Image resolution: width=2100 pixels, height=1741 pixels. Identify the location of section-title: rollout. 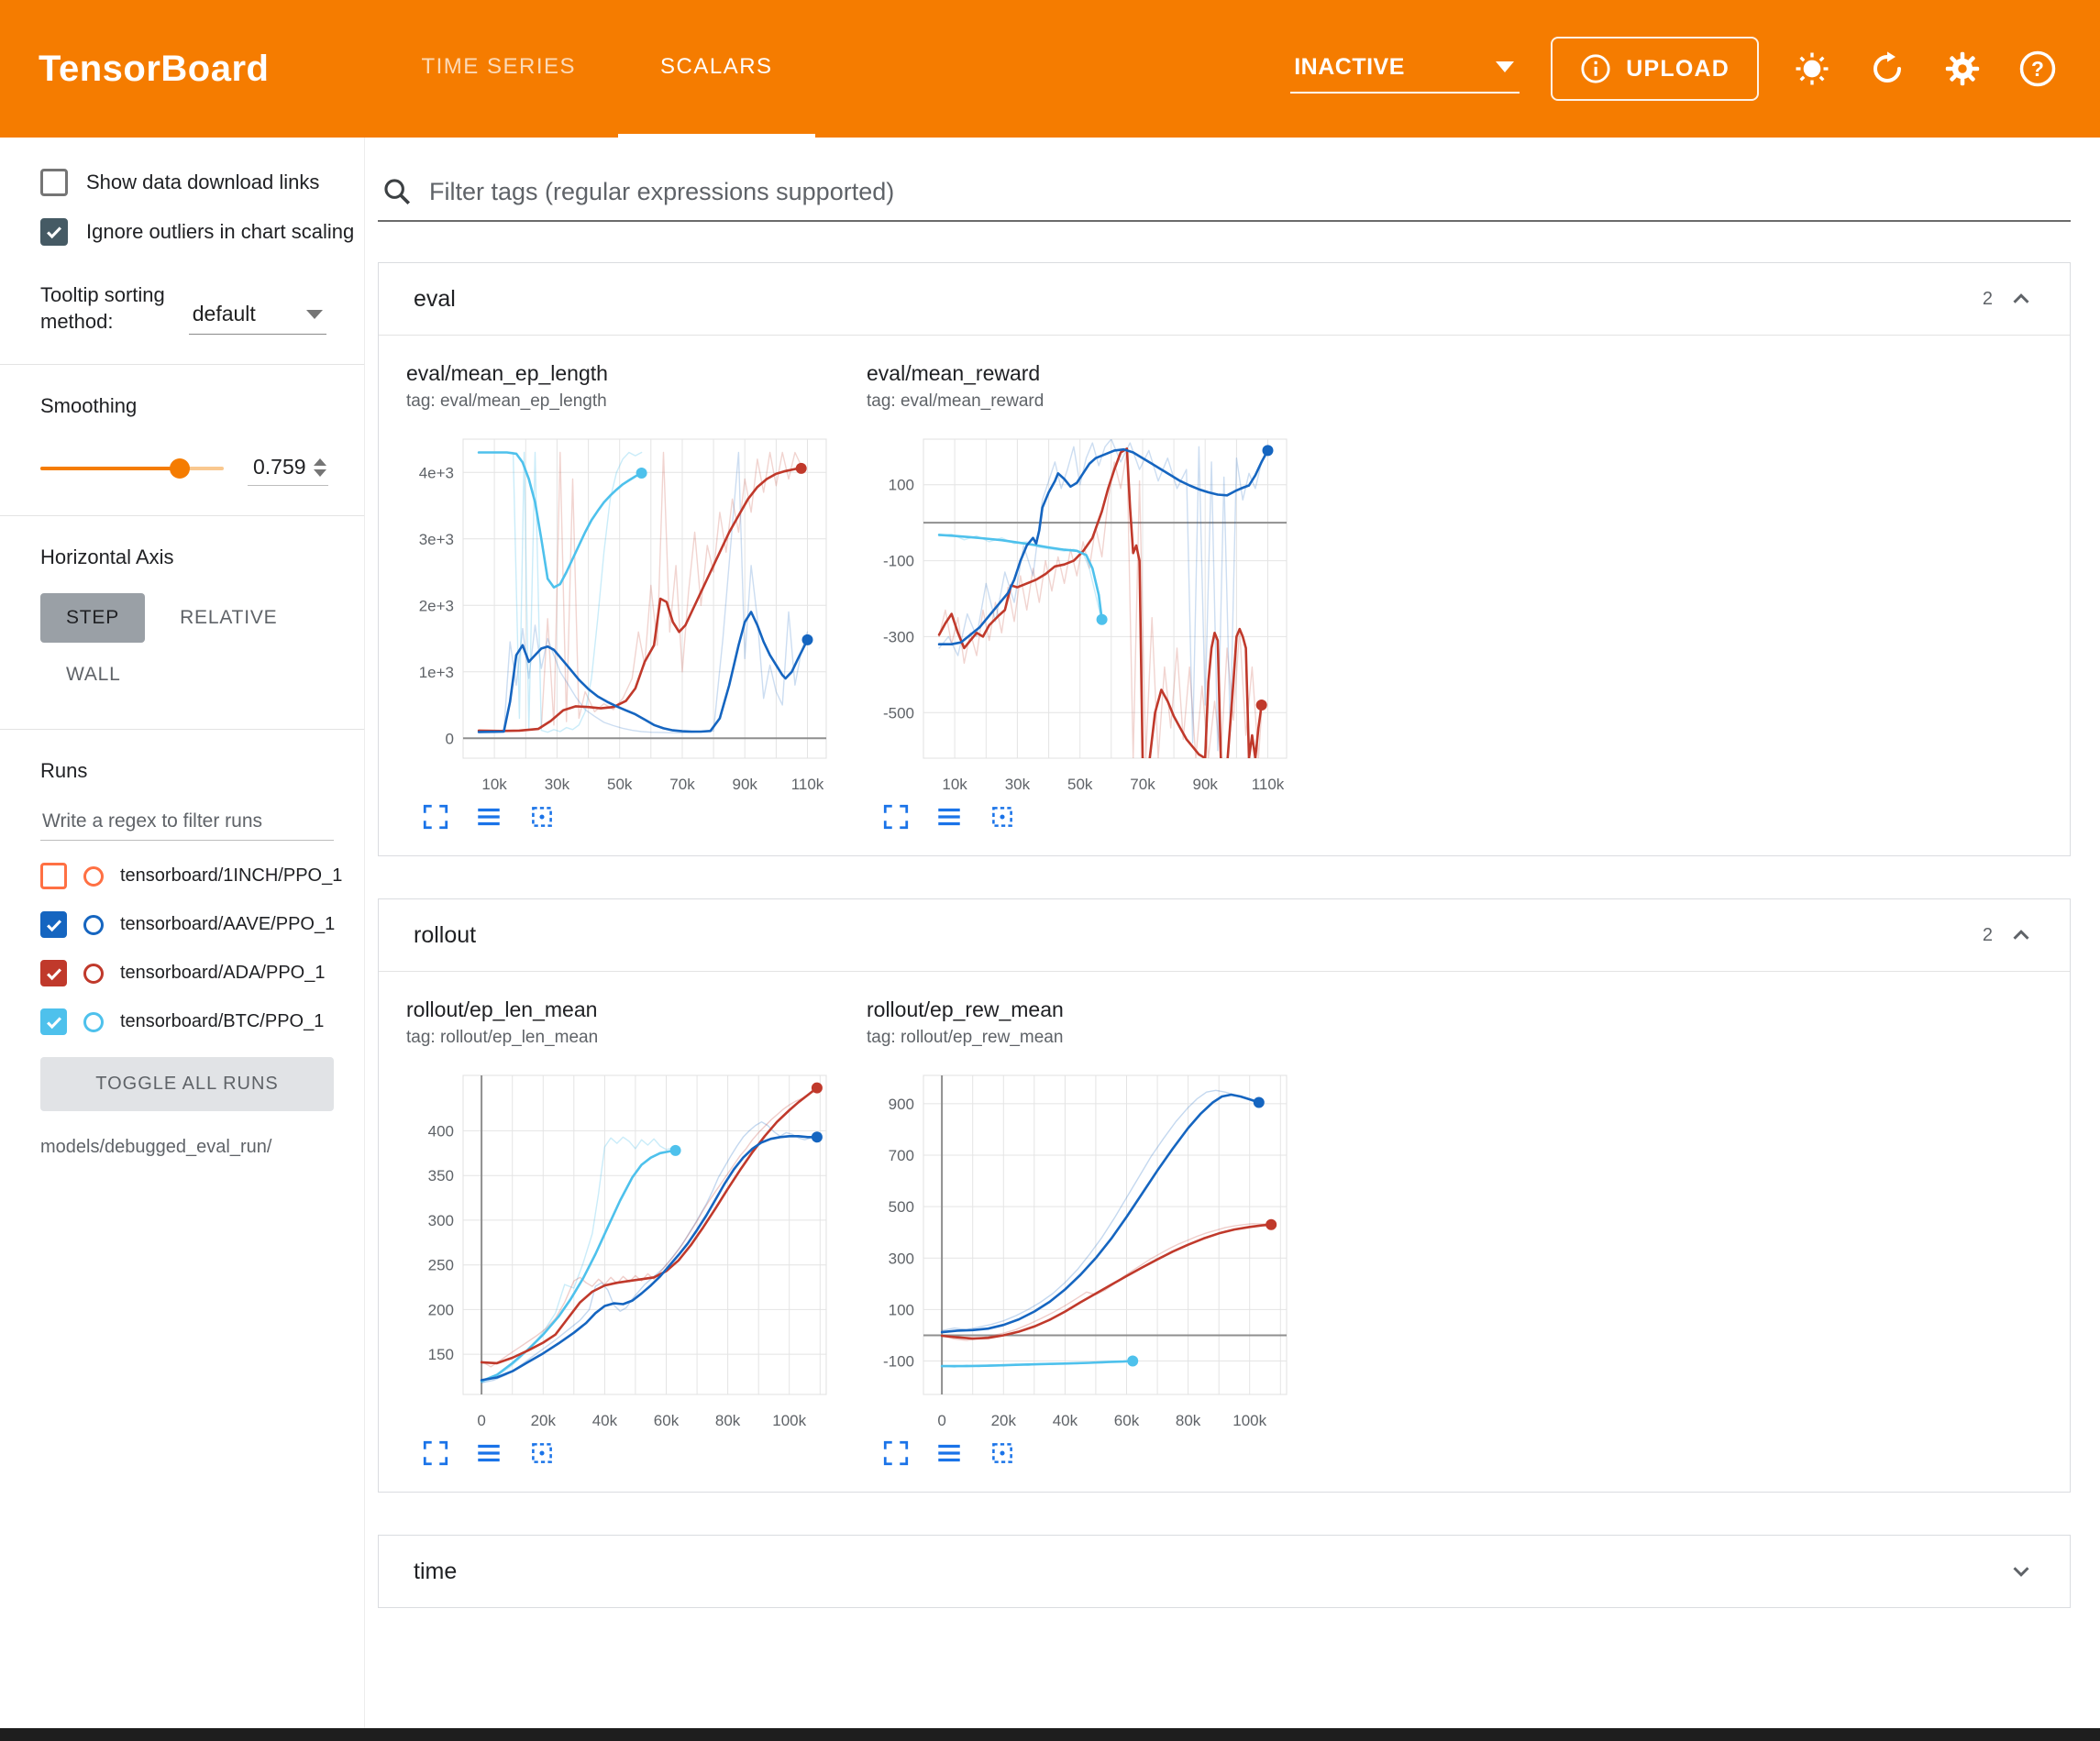
(445, 935).